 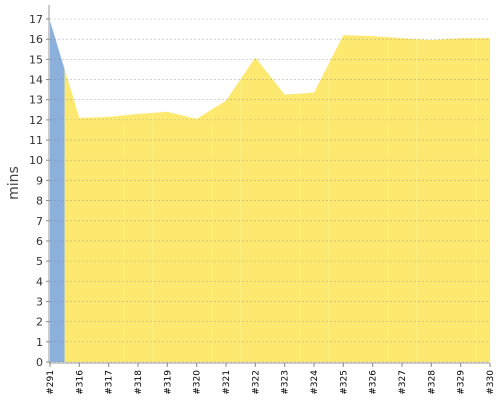 What do you see at coordinates (432, 382) in the screenshot?
I see `x-tick-label: #328` at bounding box center [432, 382].